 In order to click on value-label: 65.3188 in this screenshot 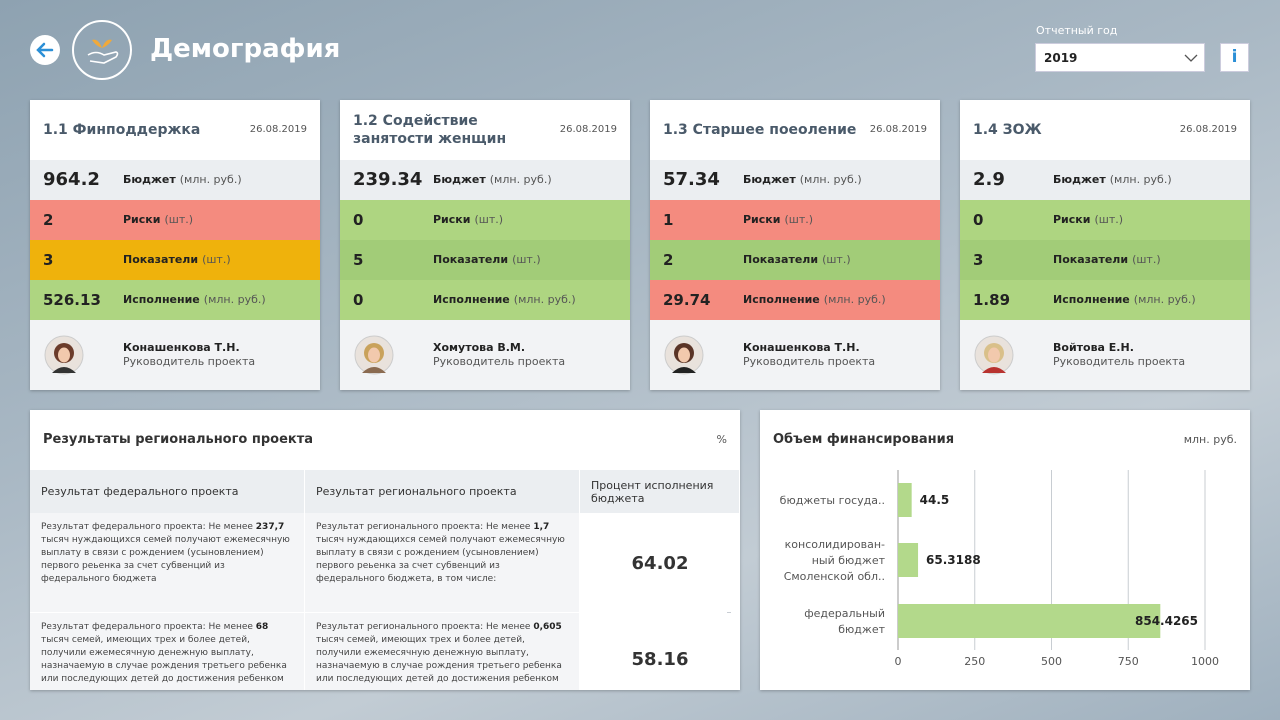, I will do `click(953, 560)`.